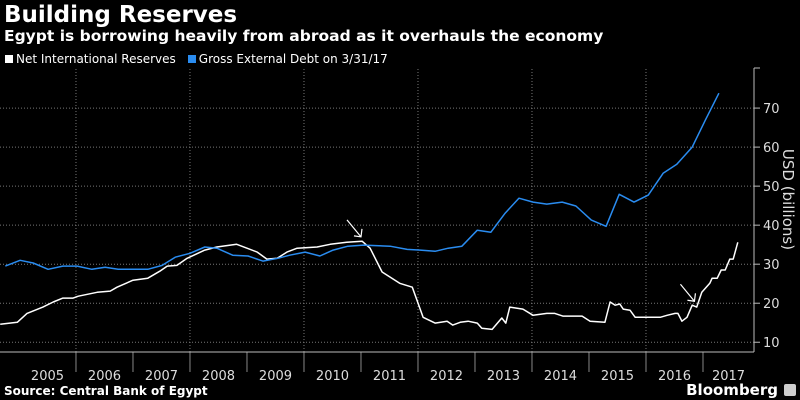 The height and width of the screenshot is (400, 800). I want to click on x-tick-label: 2014, so click(560, 376).